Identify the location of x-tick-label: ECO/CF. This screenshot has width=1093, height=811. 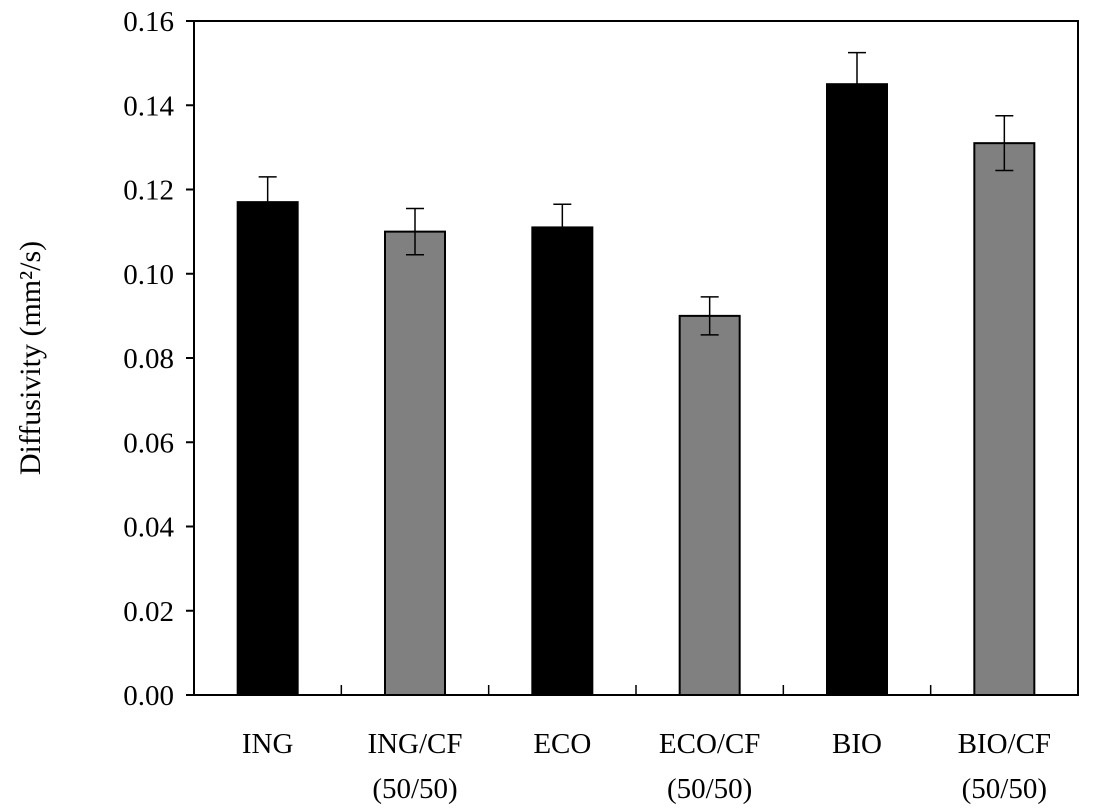
(710, 744).